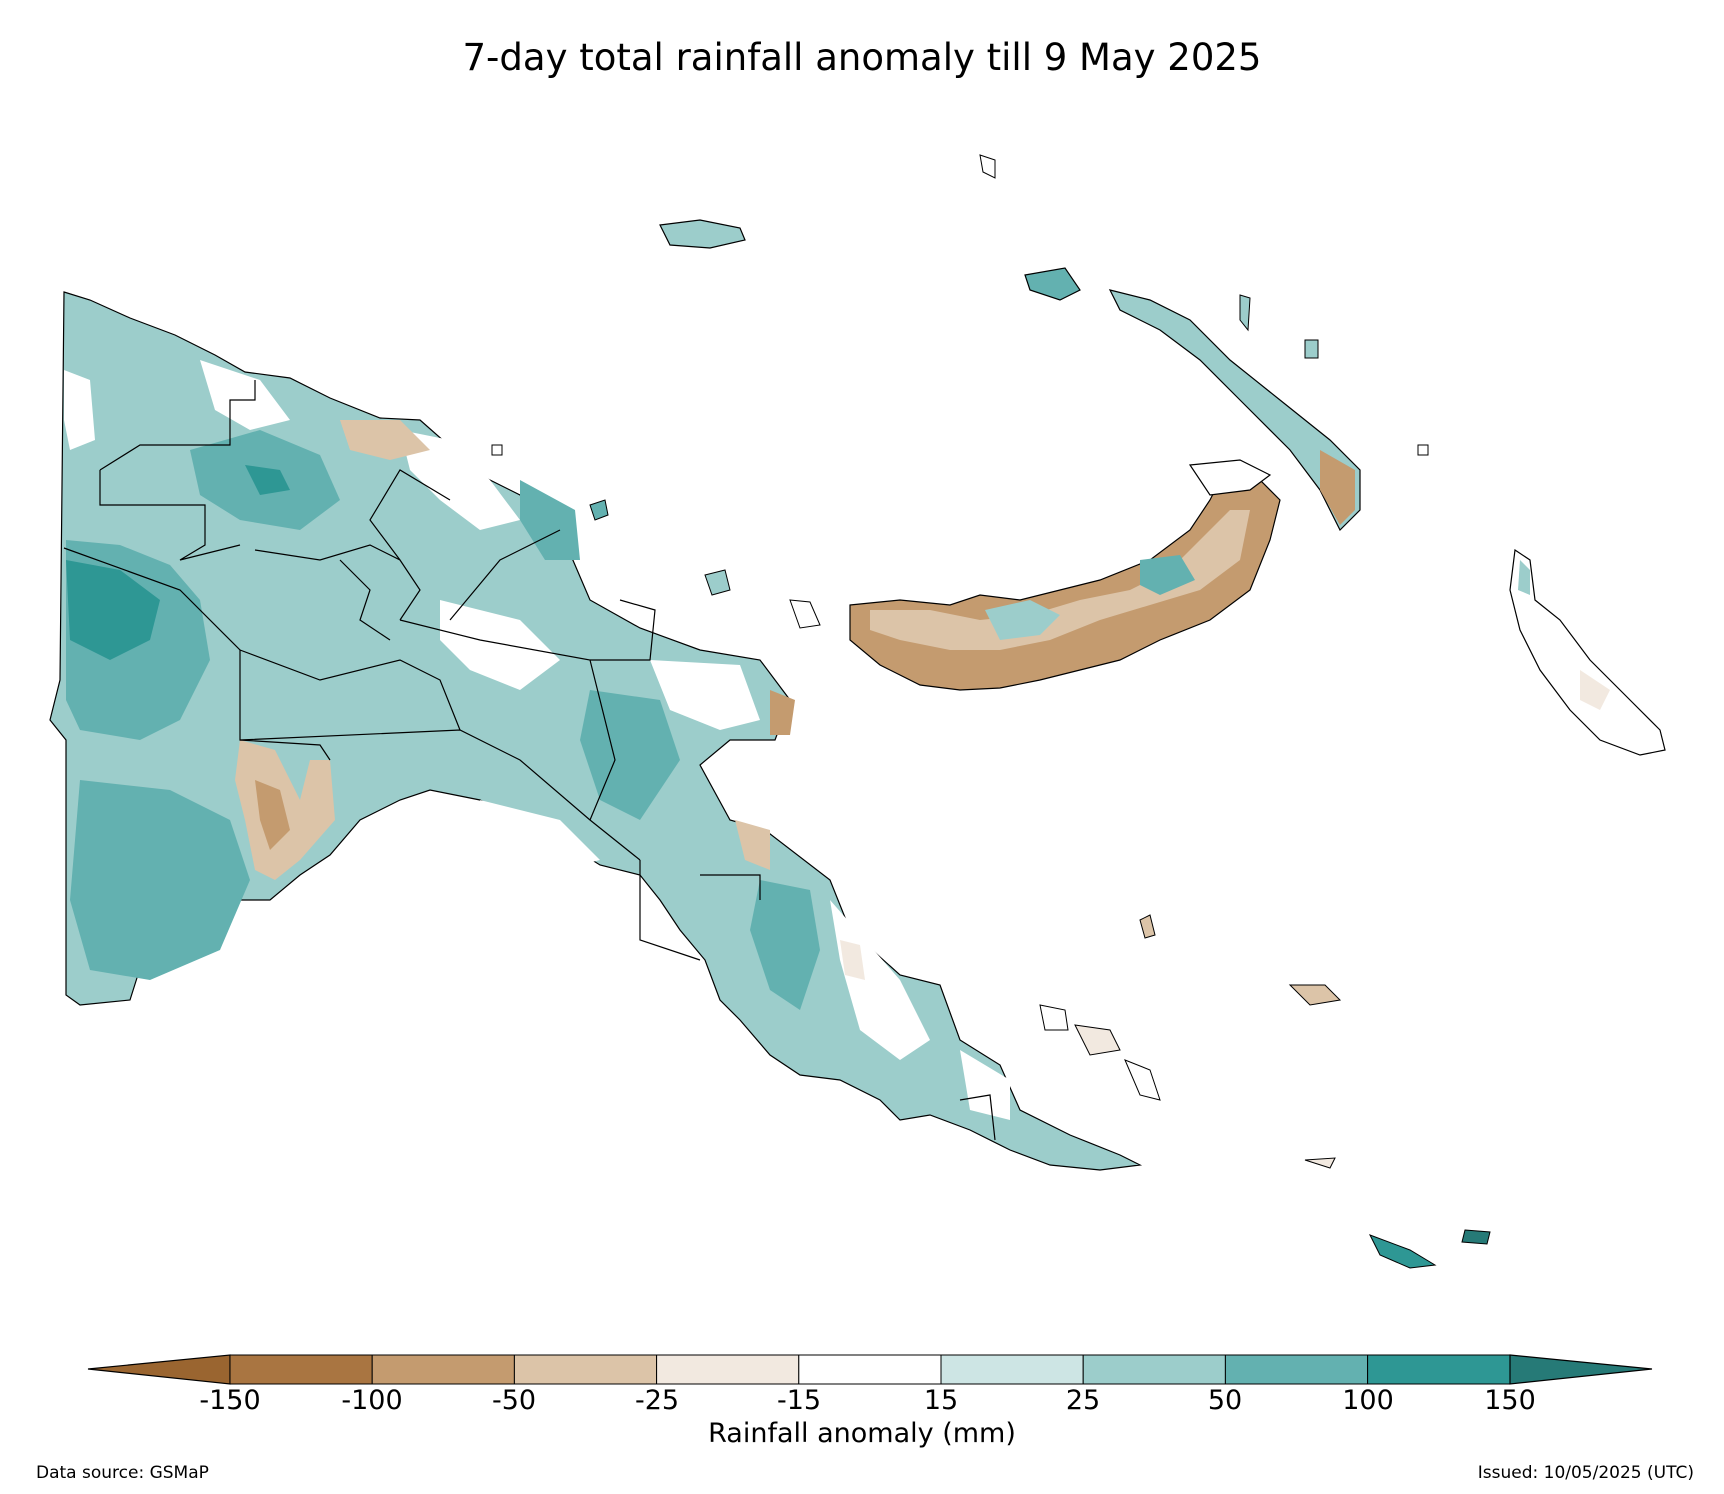  I want to click on long-island, so click(717, 582).